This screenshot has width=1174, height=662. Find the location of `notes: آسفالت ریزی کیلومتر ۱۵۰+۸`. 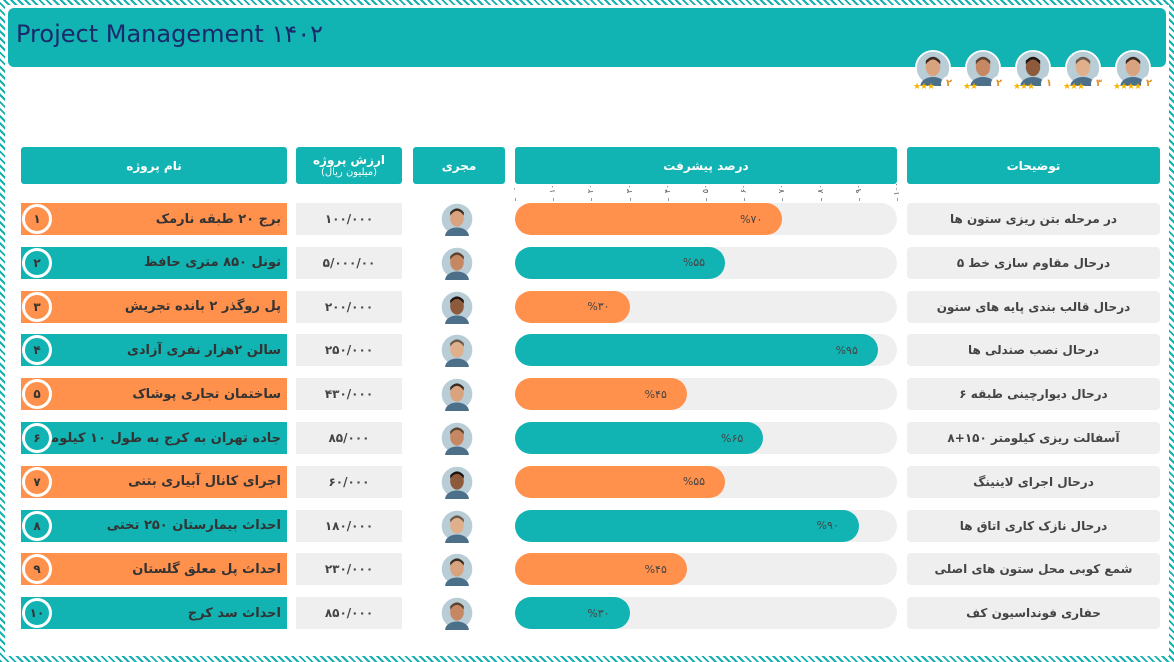

notes: آسفالت ریزی کیلومتر ۱۵۰+۸ is located at coordinates (1033, 438).